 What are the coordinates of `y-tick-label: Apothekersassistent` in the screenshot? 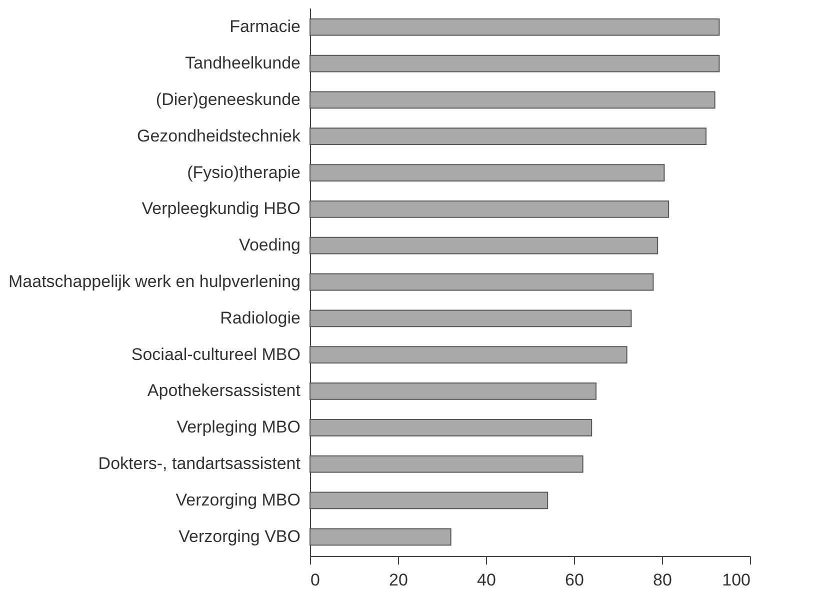 It's located at (224, 390).